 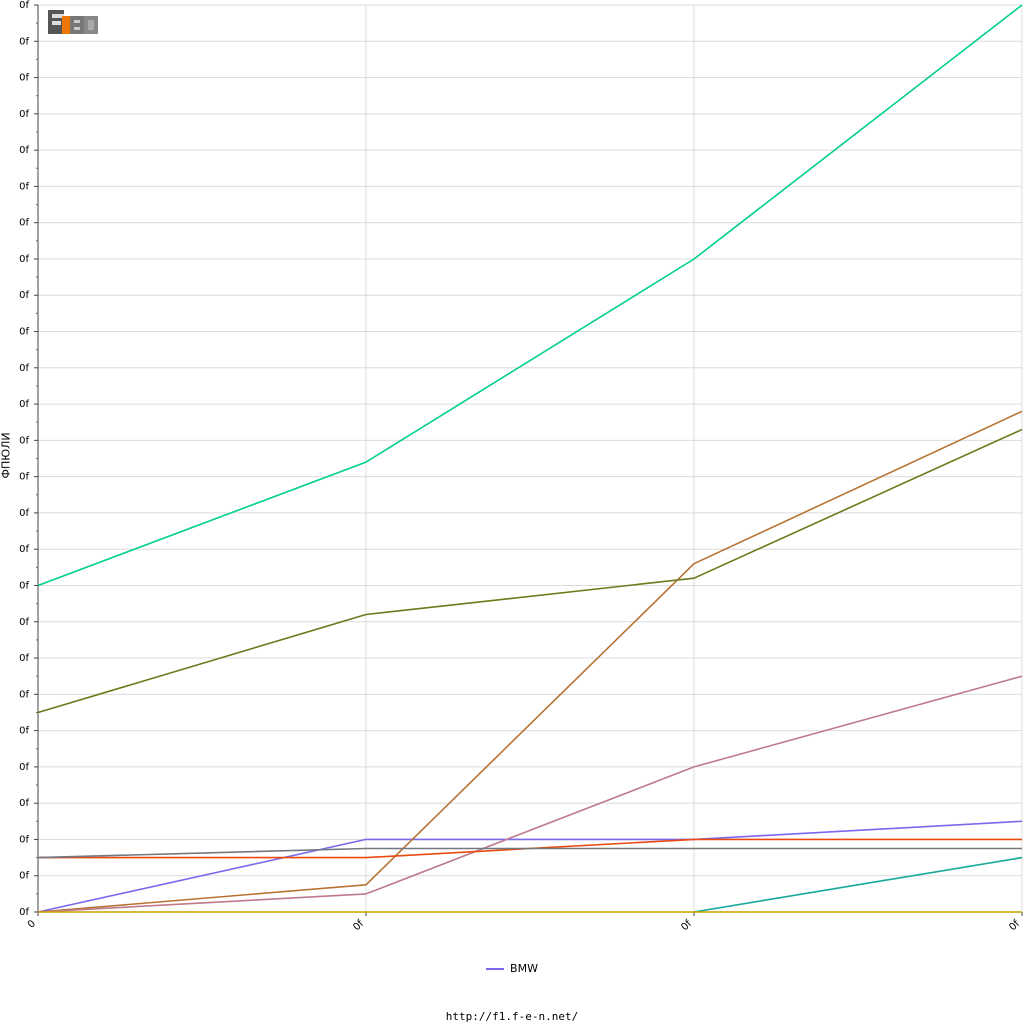 What do you see at coordinates (512, 1016) in the screenshot?
I see `footer-url: http://f1.f-e-n.net/` at bounding box center [512, 1016].